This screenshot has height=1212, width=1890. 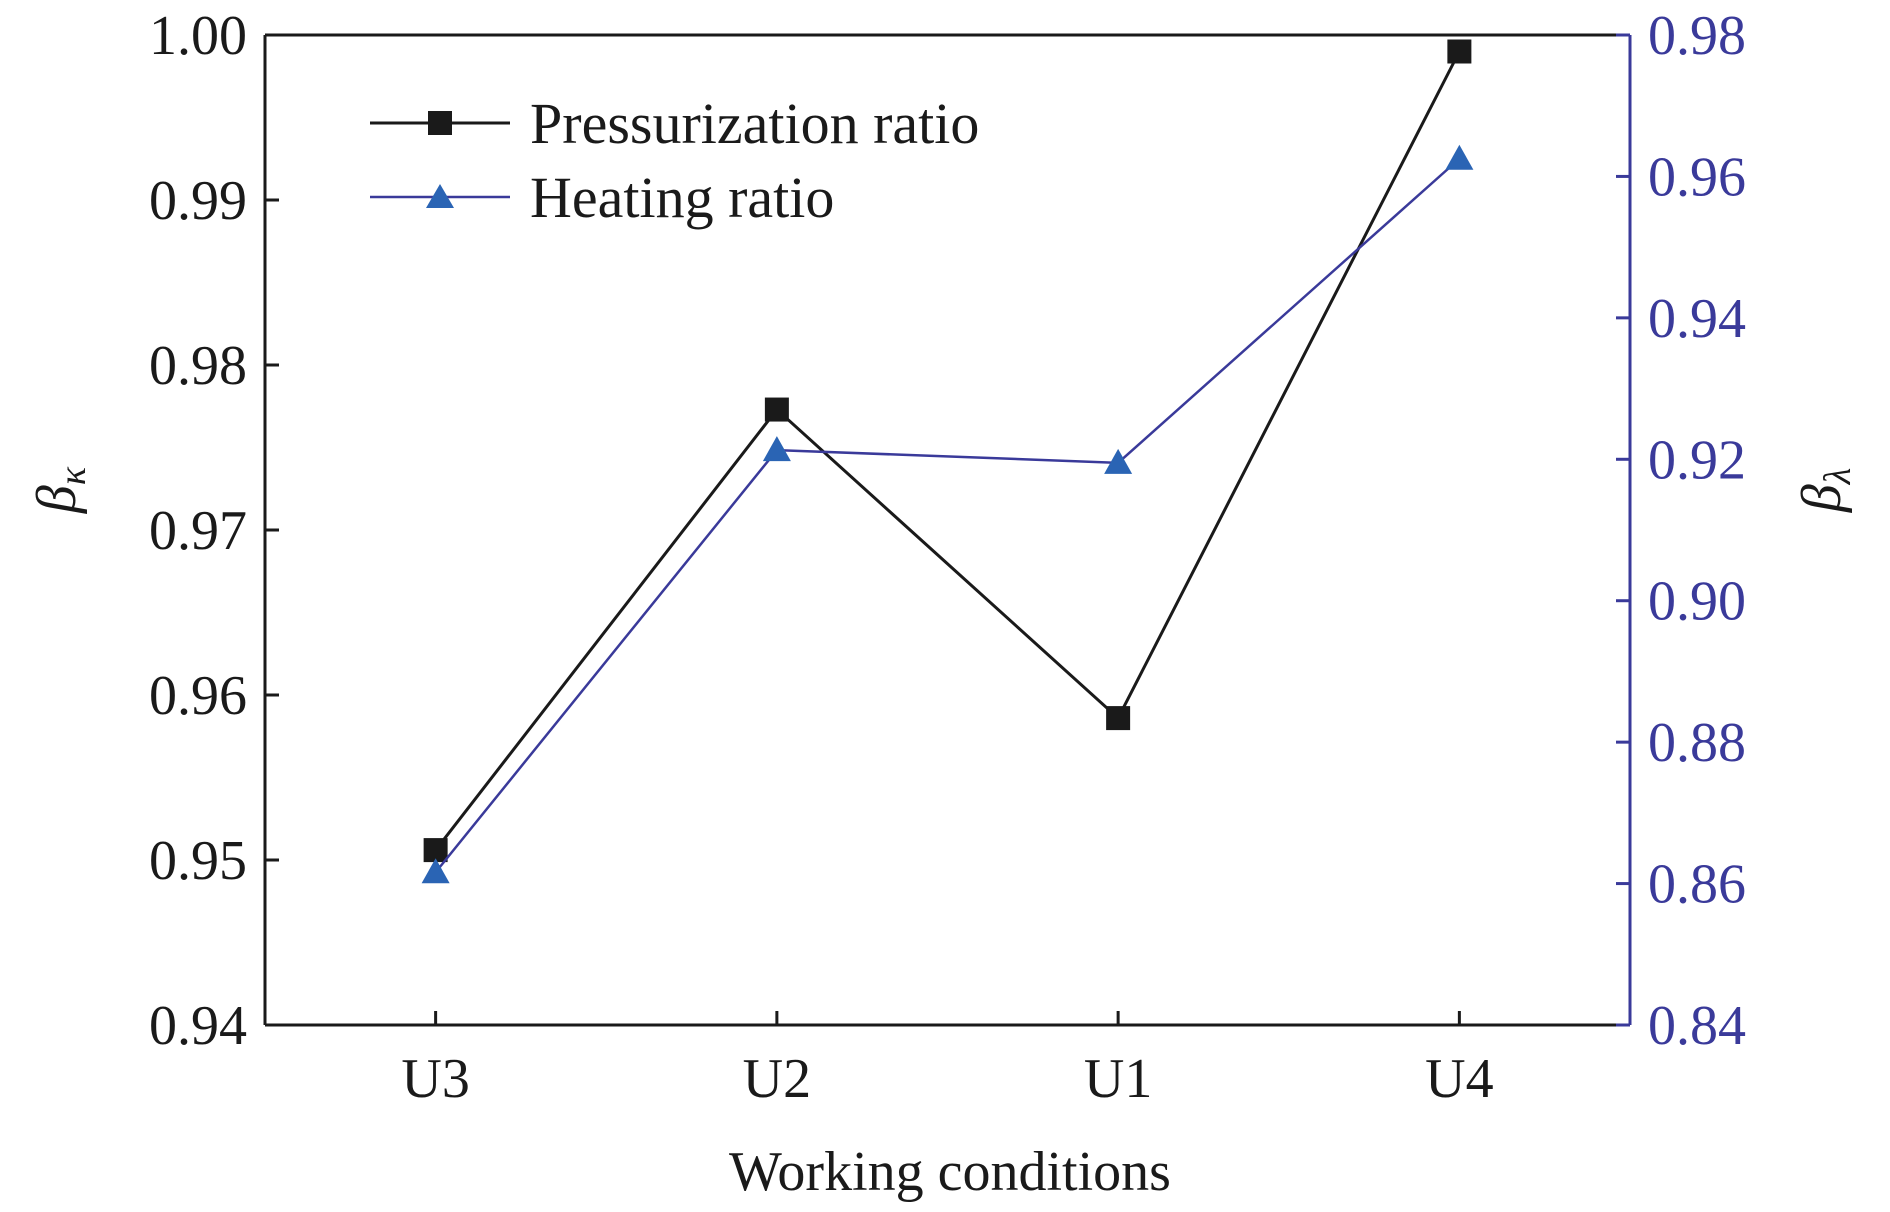 I want to click on right-axis-title: βλ, so click(x=1825, y=490).